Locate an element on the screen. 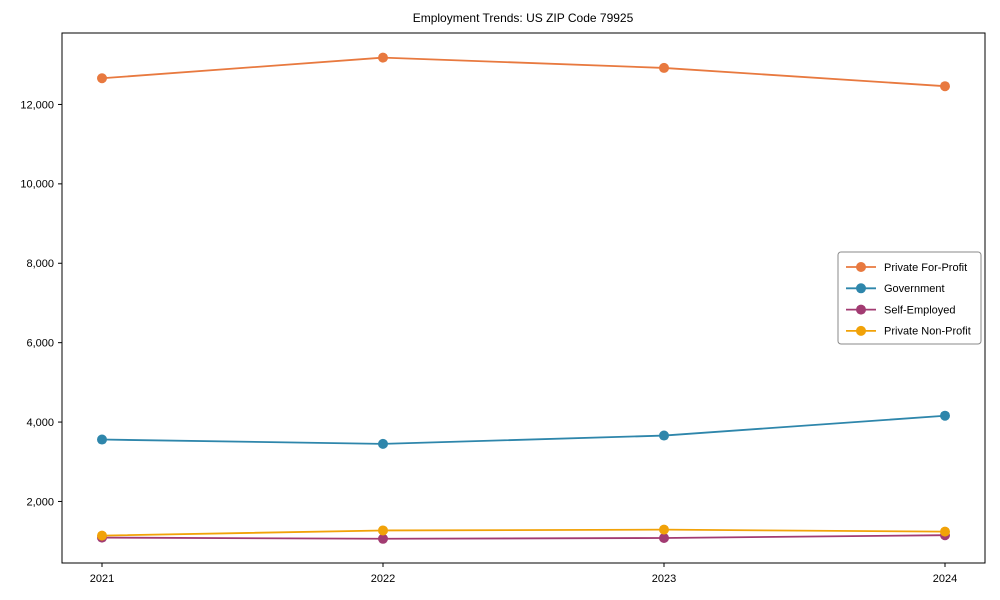 This screenshot has width=1000, height=600. legend-entry-label: Private For-Profit is located at coordinates (925, 268).